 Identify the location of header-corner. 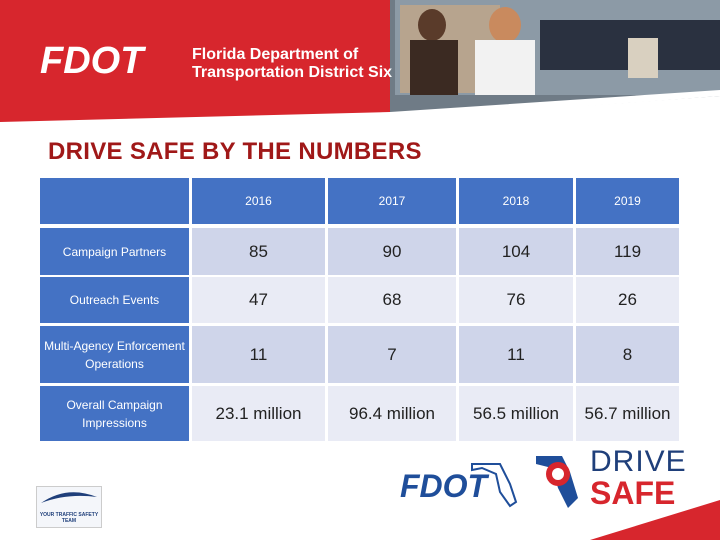
(114, 201).